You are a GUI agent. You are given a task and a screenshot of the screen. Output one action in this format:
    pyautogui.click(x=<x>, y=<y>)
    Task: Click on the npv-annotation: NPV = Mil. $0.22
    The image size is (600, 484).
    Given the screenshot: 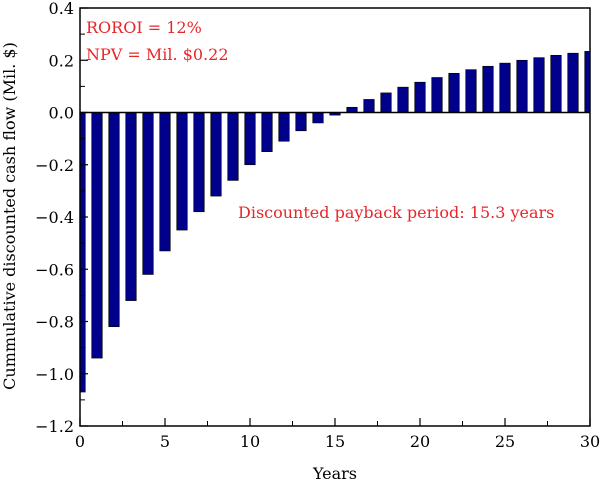 What is the action you would take?
    pyautogui.click(x=157, y=54)
    